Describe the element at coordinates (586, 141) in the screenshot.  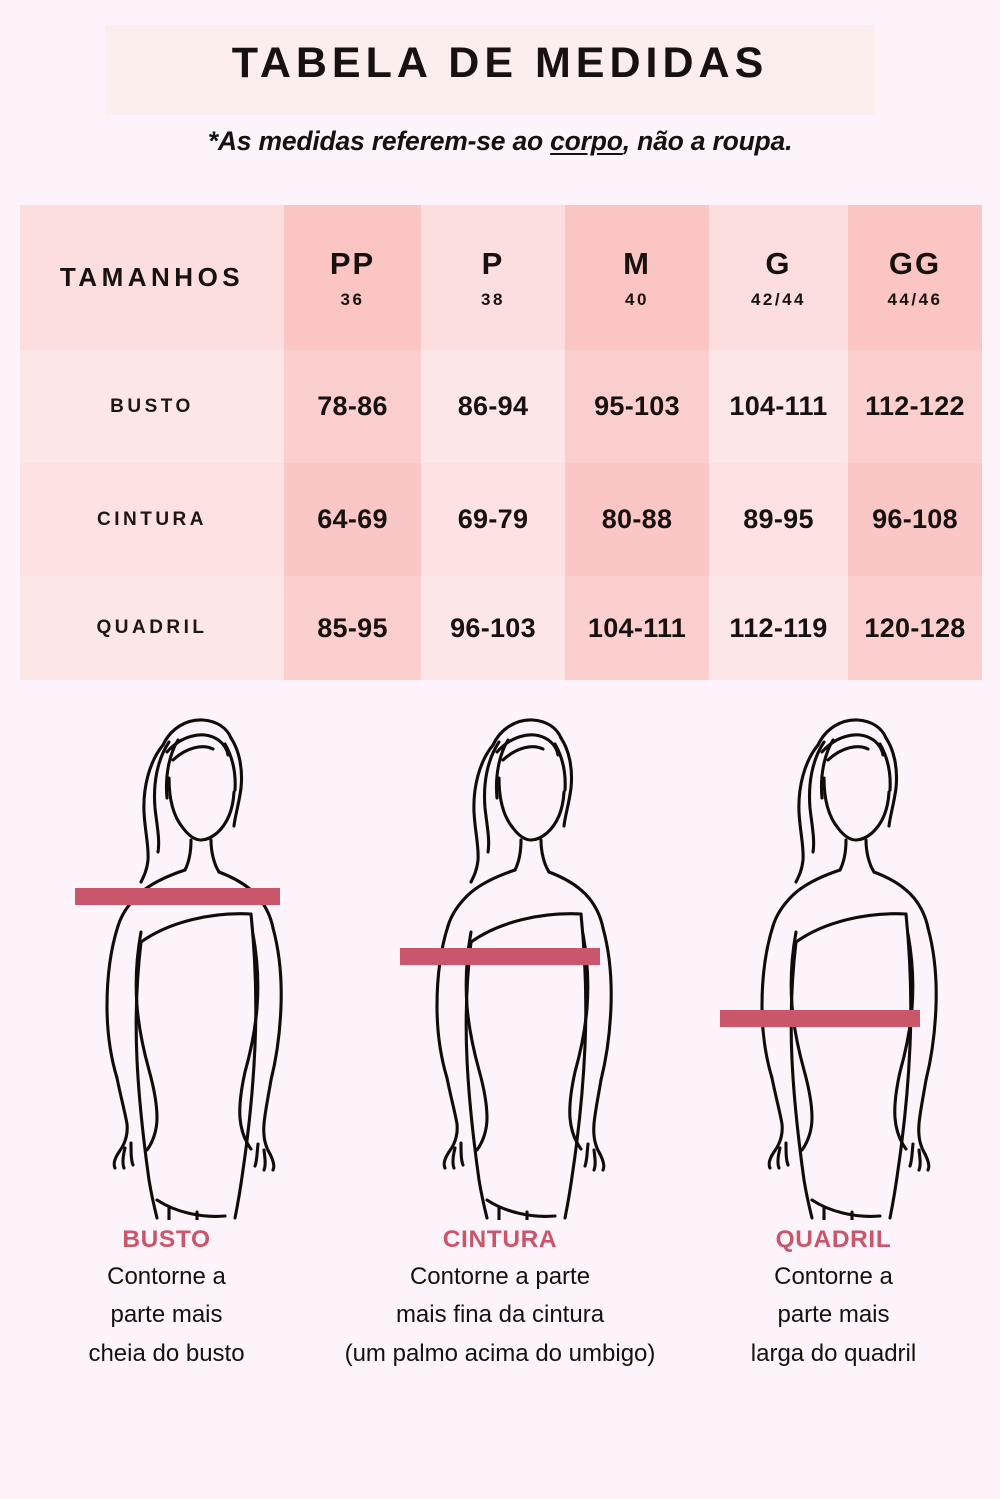
I see `subtitle-emphasis: corpo` at that location.